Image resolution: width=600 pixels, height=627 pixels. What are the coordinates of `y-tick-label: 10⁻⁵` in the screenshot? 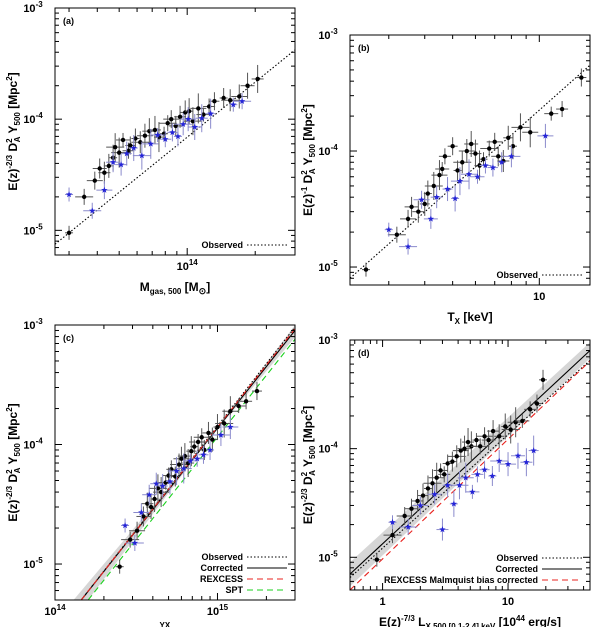 It's located at (328, 266).